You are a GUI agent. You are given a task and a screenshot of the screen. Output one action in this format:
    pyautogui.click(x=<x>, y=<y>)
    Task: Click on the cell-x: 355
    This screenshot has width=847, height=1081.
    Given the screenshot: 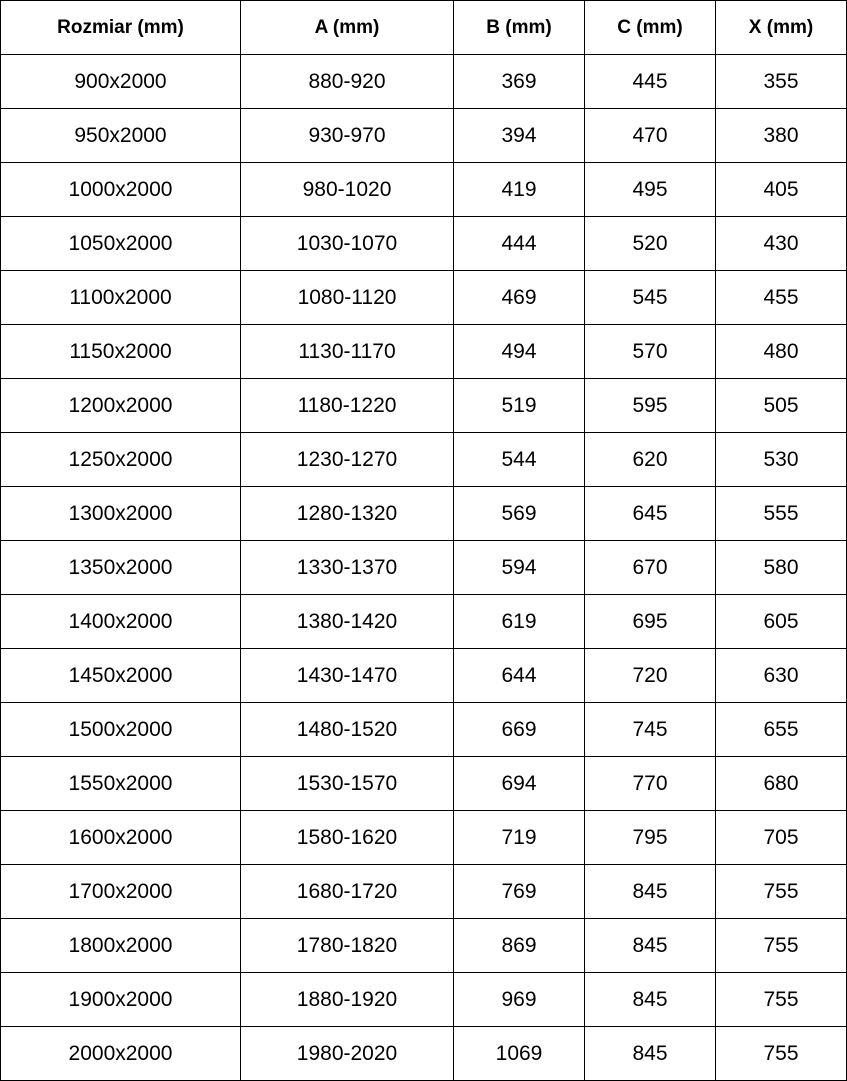 What is the action you would take?
    pyautogui.click(x=781, y=81)
    